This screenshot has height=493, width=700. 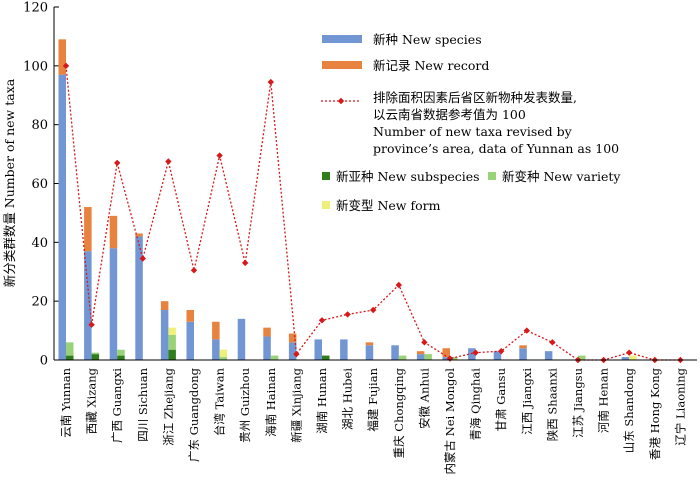 I want to click on x-category-label: 四川 Sichuan, so click(x=143, y=404).